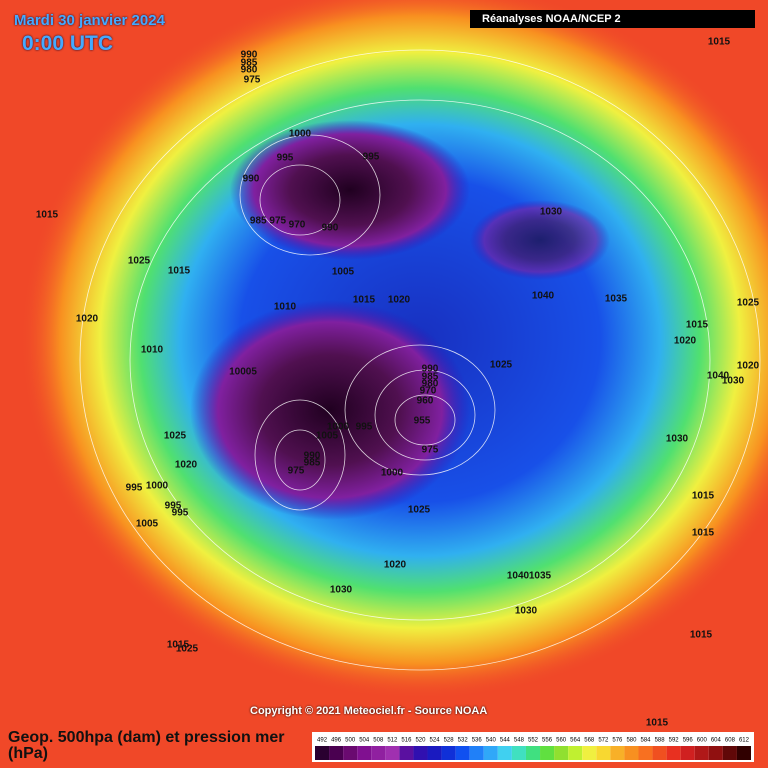 Image resolution: width=768 pixels, height=768 pixels. I want to click on isobar-label: 980, so click(430, 384).